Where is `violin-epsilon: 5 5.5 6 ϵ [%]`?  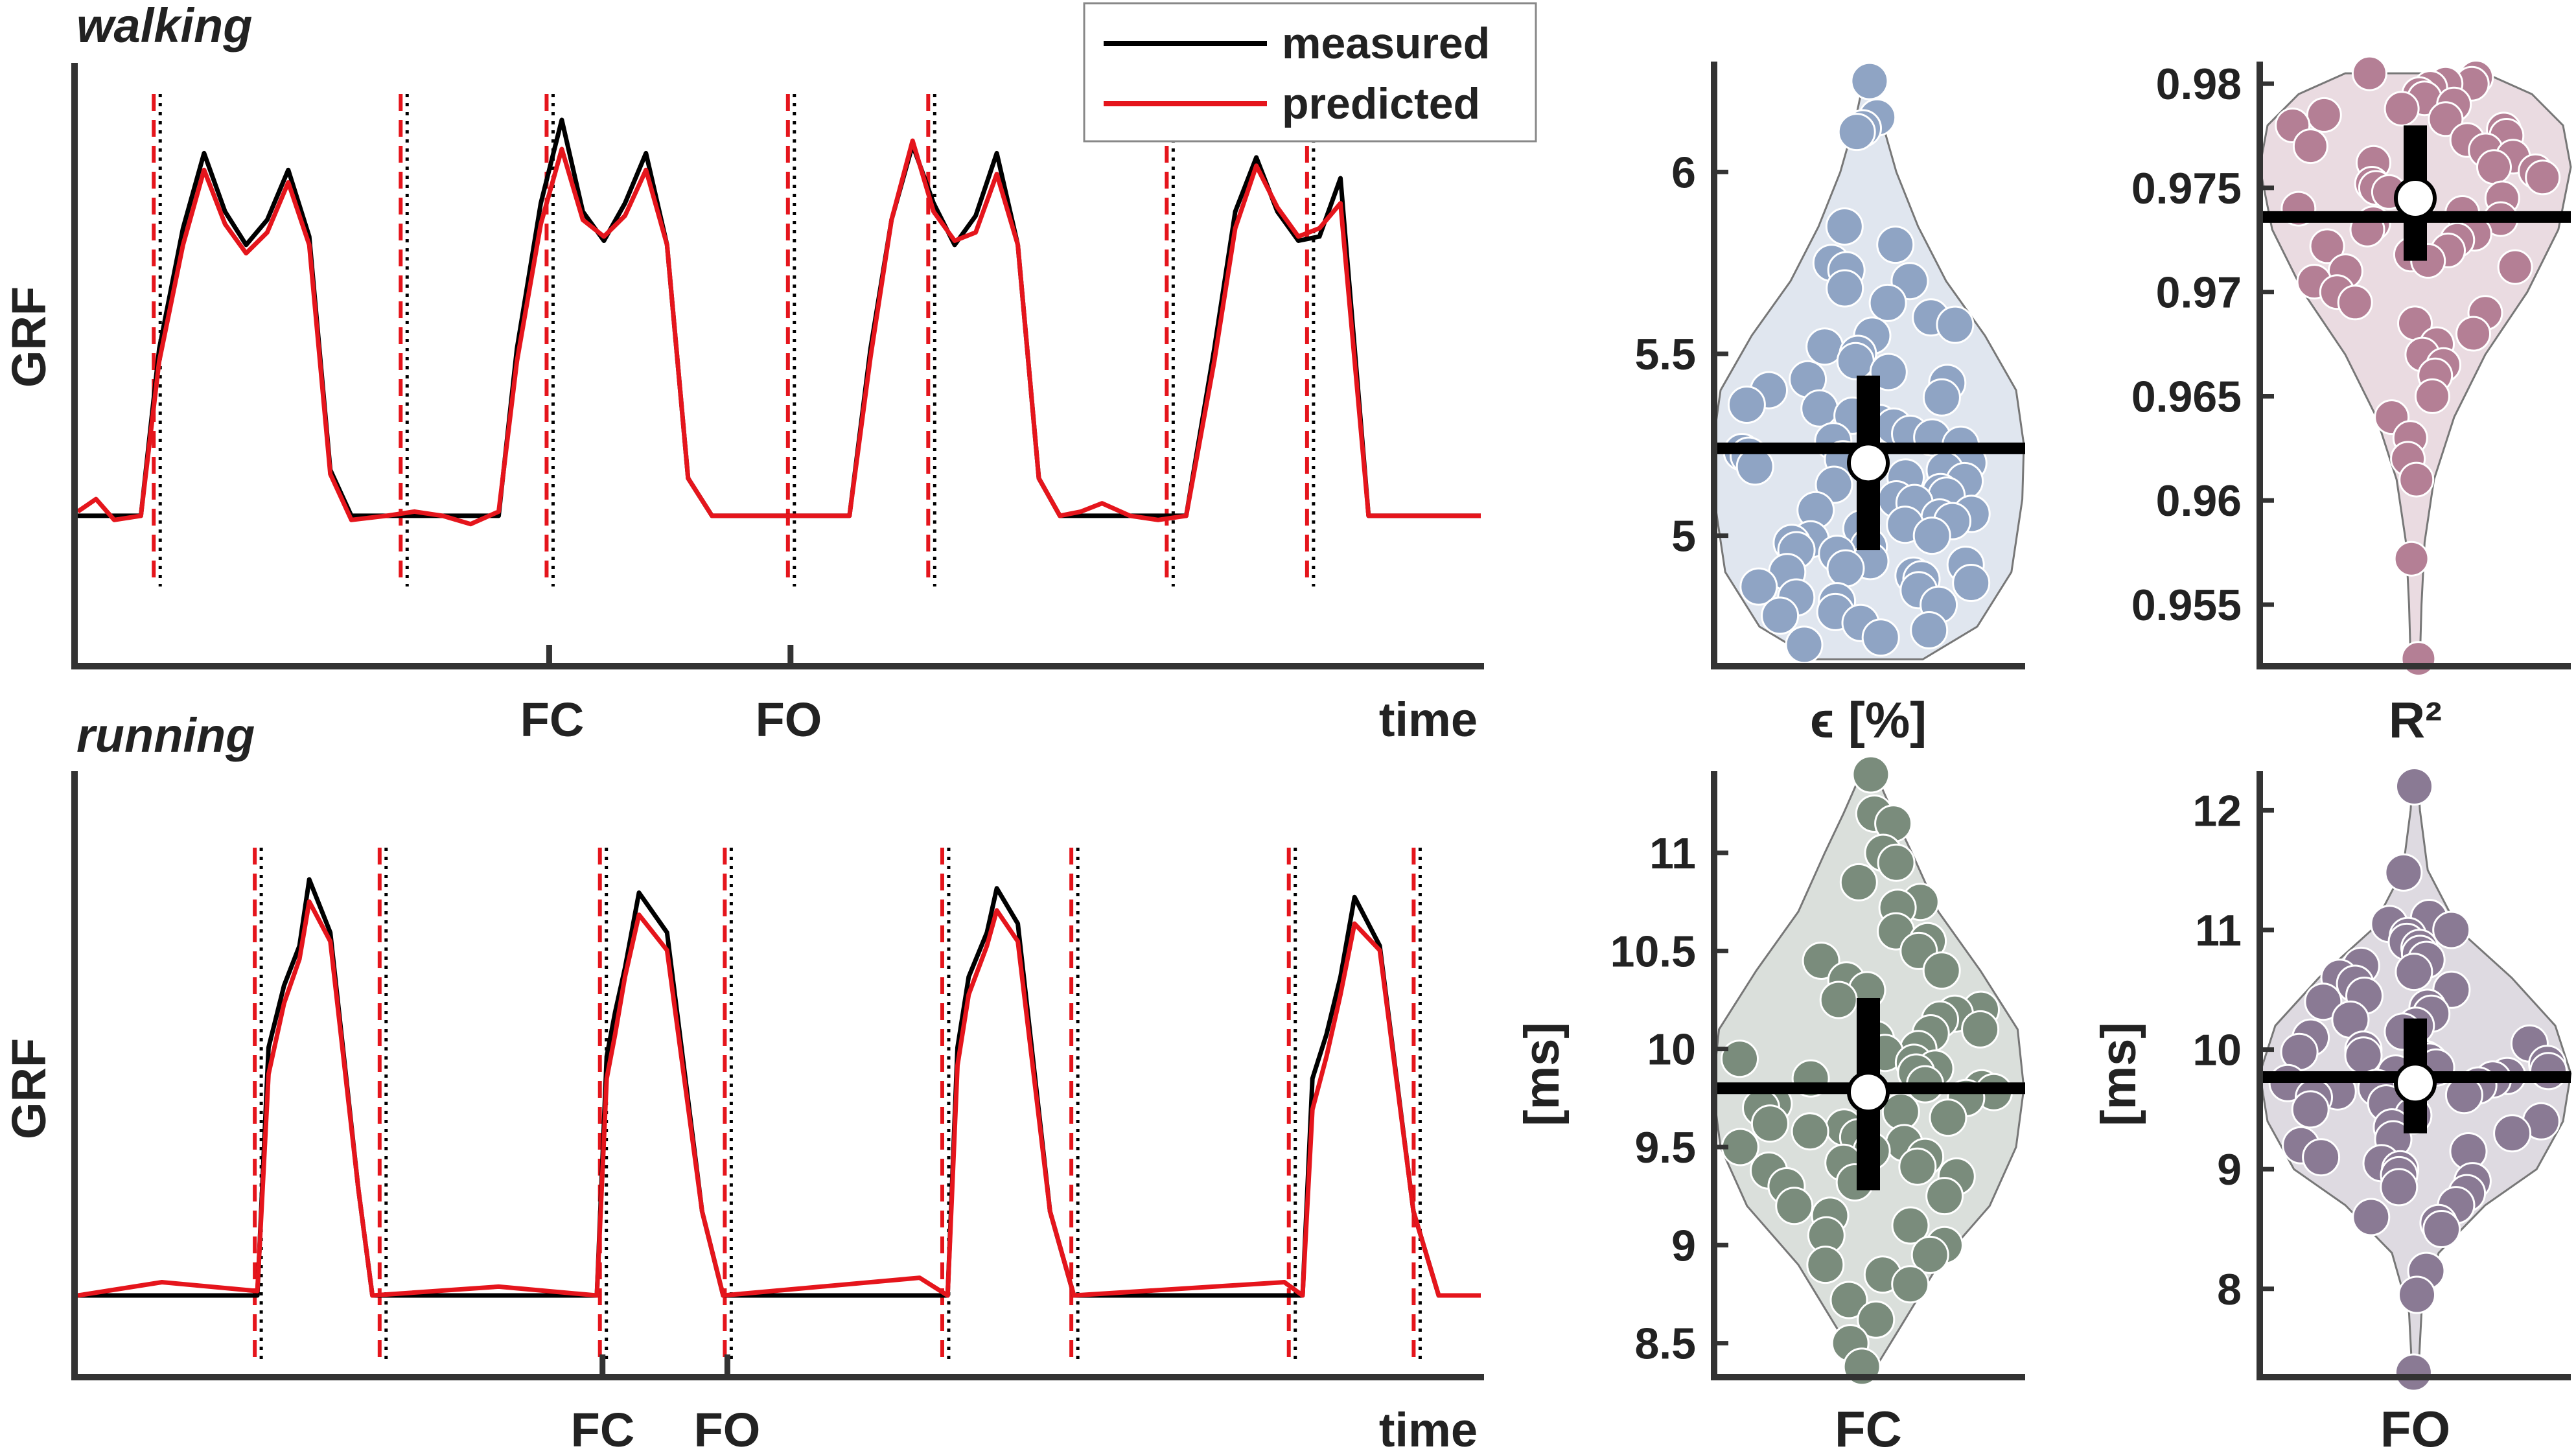 violin-epsilon: 5 5.5 6 ϵ [%] is located at coordinates (1830, 405).